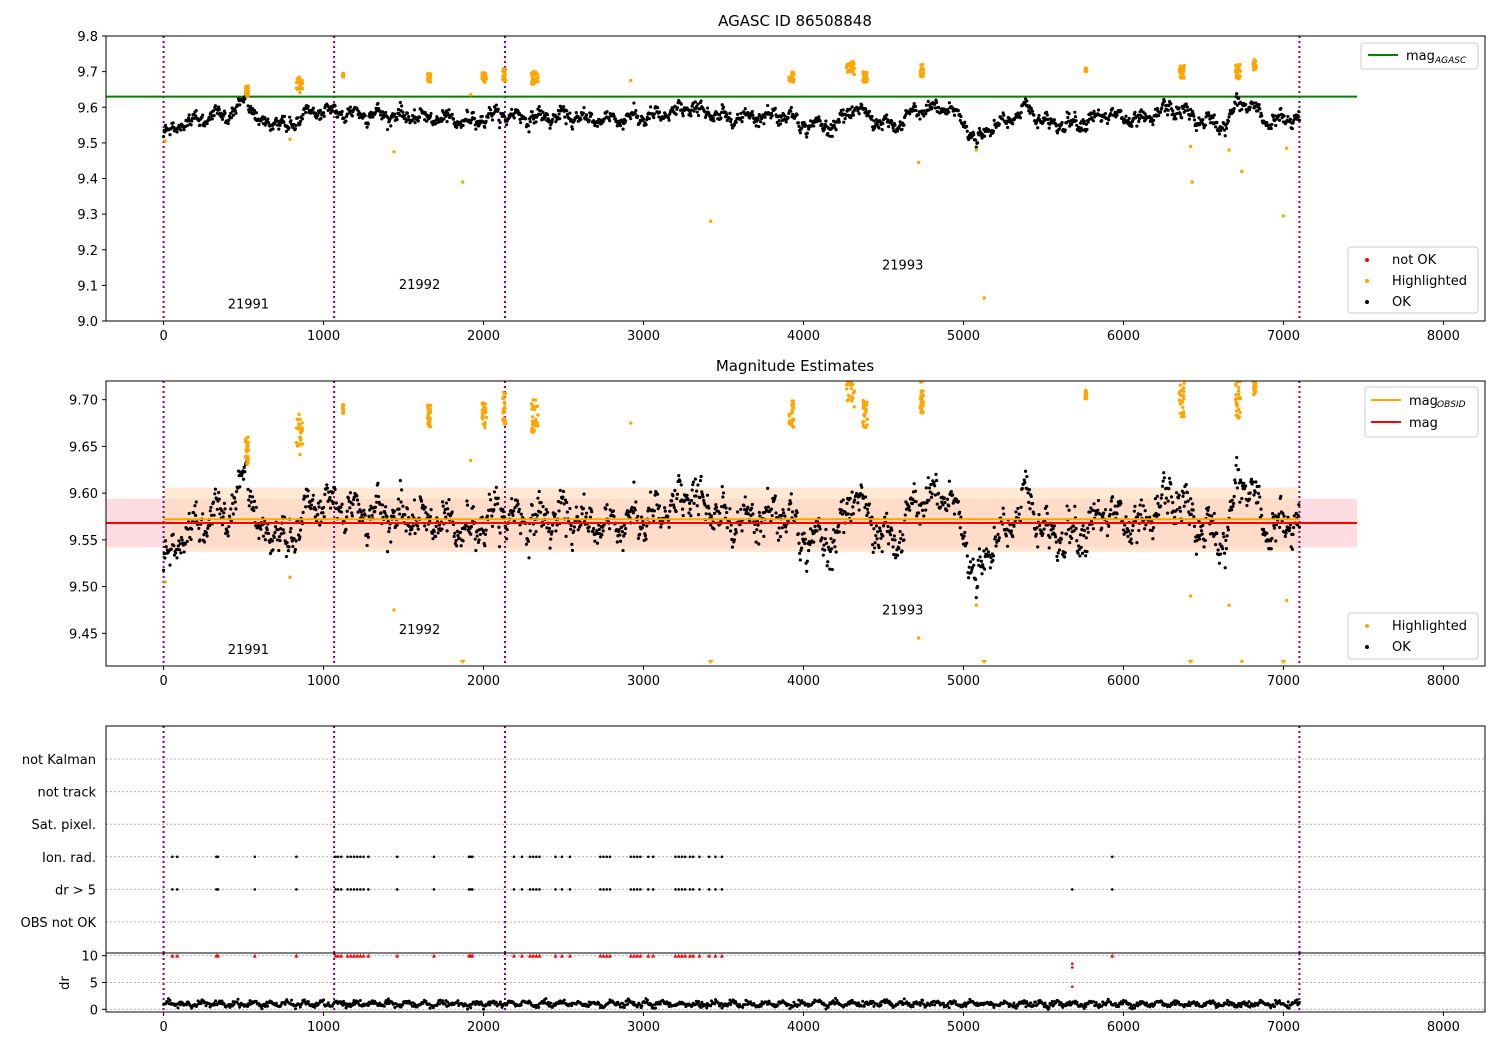 The height and width of the screenshot is (1050, 1500). I want to click on x-tick-label: 5000, so click(963, 681).